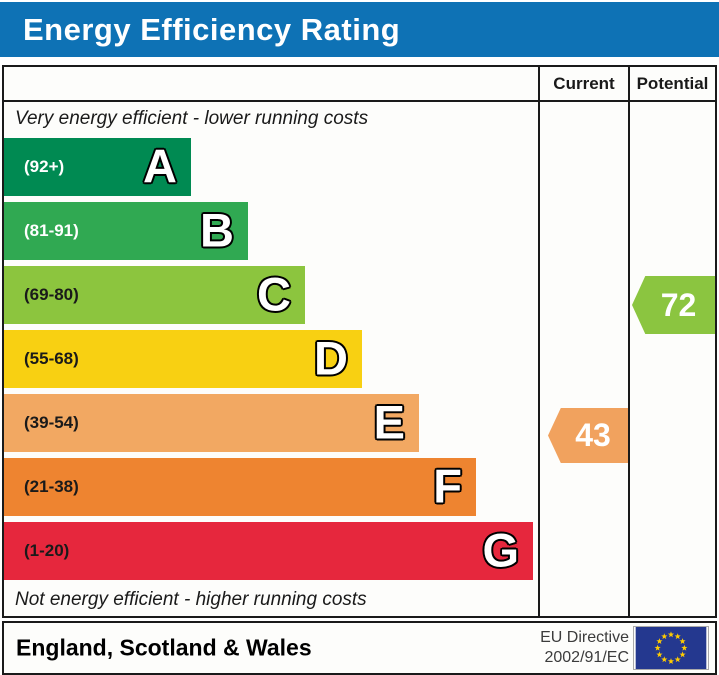 This screenshot has width=719, height=675. I want to click on current-rating-arrow: 43, so click(588, 435).